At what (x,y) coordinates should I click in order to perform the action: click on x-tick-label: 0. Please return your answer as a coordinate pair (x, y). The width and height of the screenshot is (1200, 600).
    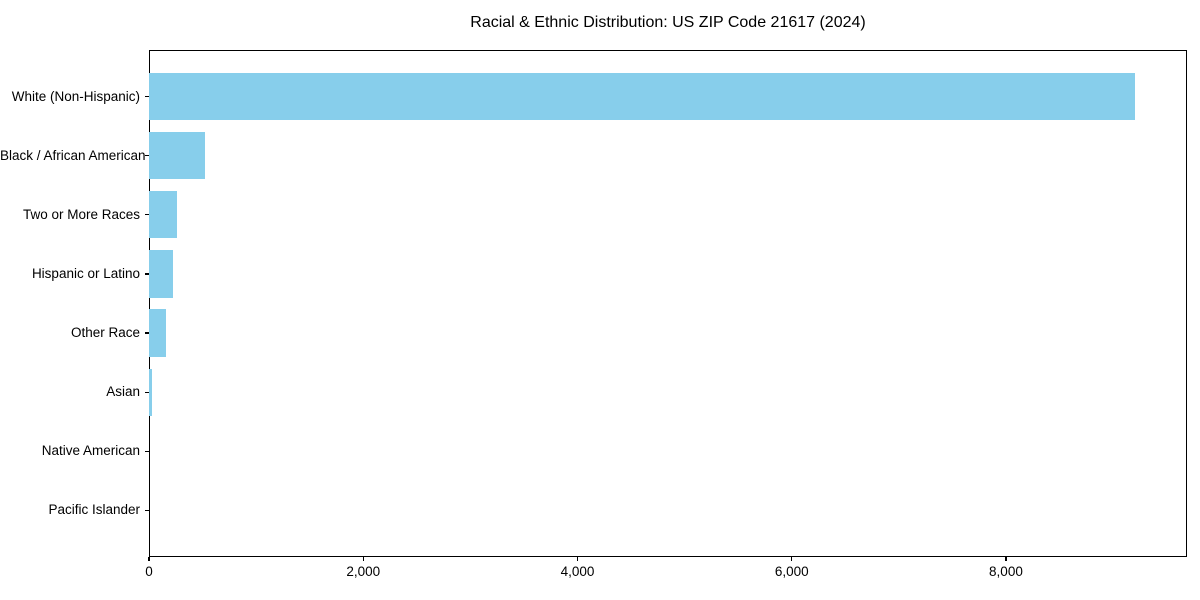
    Looking at the image, I should click on (149, 571).